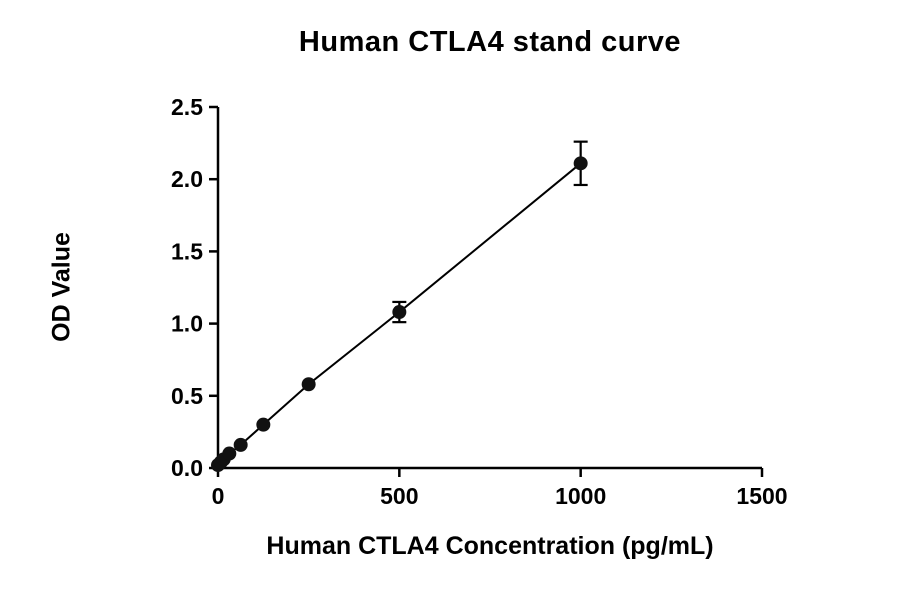 This screenshot has height=594, width=900. Describe the element at coordinates (761, 496) in the screenshot. I see `x-tick-label: 1500` at that location.